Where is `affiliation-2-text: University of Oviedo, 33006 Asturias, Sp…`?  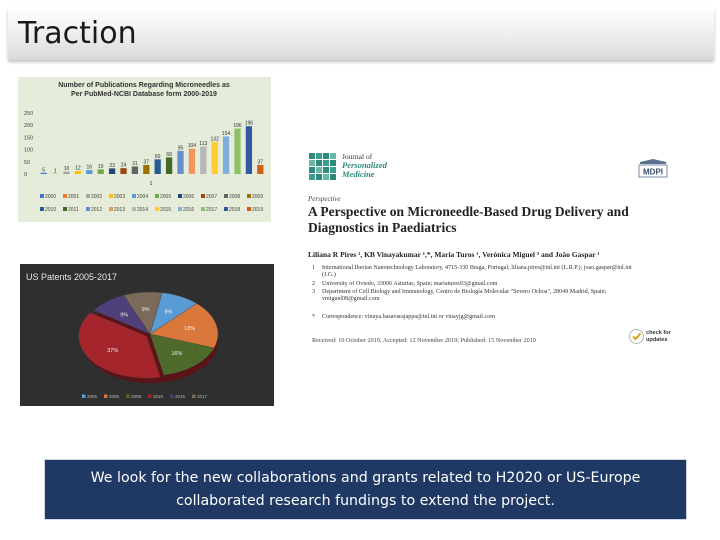
affiliation-2-text: University of Oviedo, 33006 Asturias, Sp… is located at coordinates (410, 284).